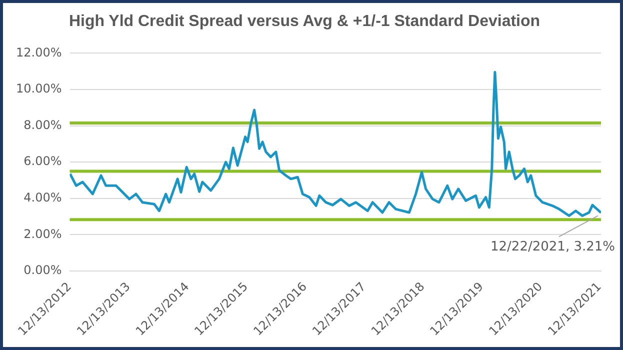 The width and height of the screenshot is (623, 350). Describe the element at coordinates (43, 161) in the screenshot. I see `y-tick-label: 6.00%` at that location.